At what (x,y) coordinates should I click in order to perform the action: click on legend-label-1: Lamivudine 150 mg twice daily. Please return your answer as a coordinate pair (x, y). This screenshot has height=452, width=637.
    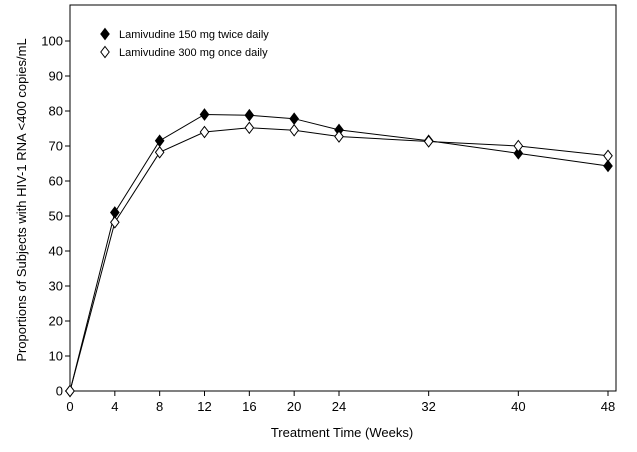
    Looking at the image, I should click on (194, 35).